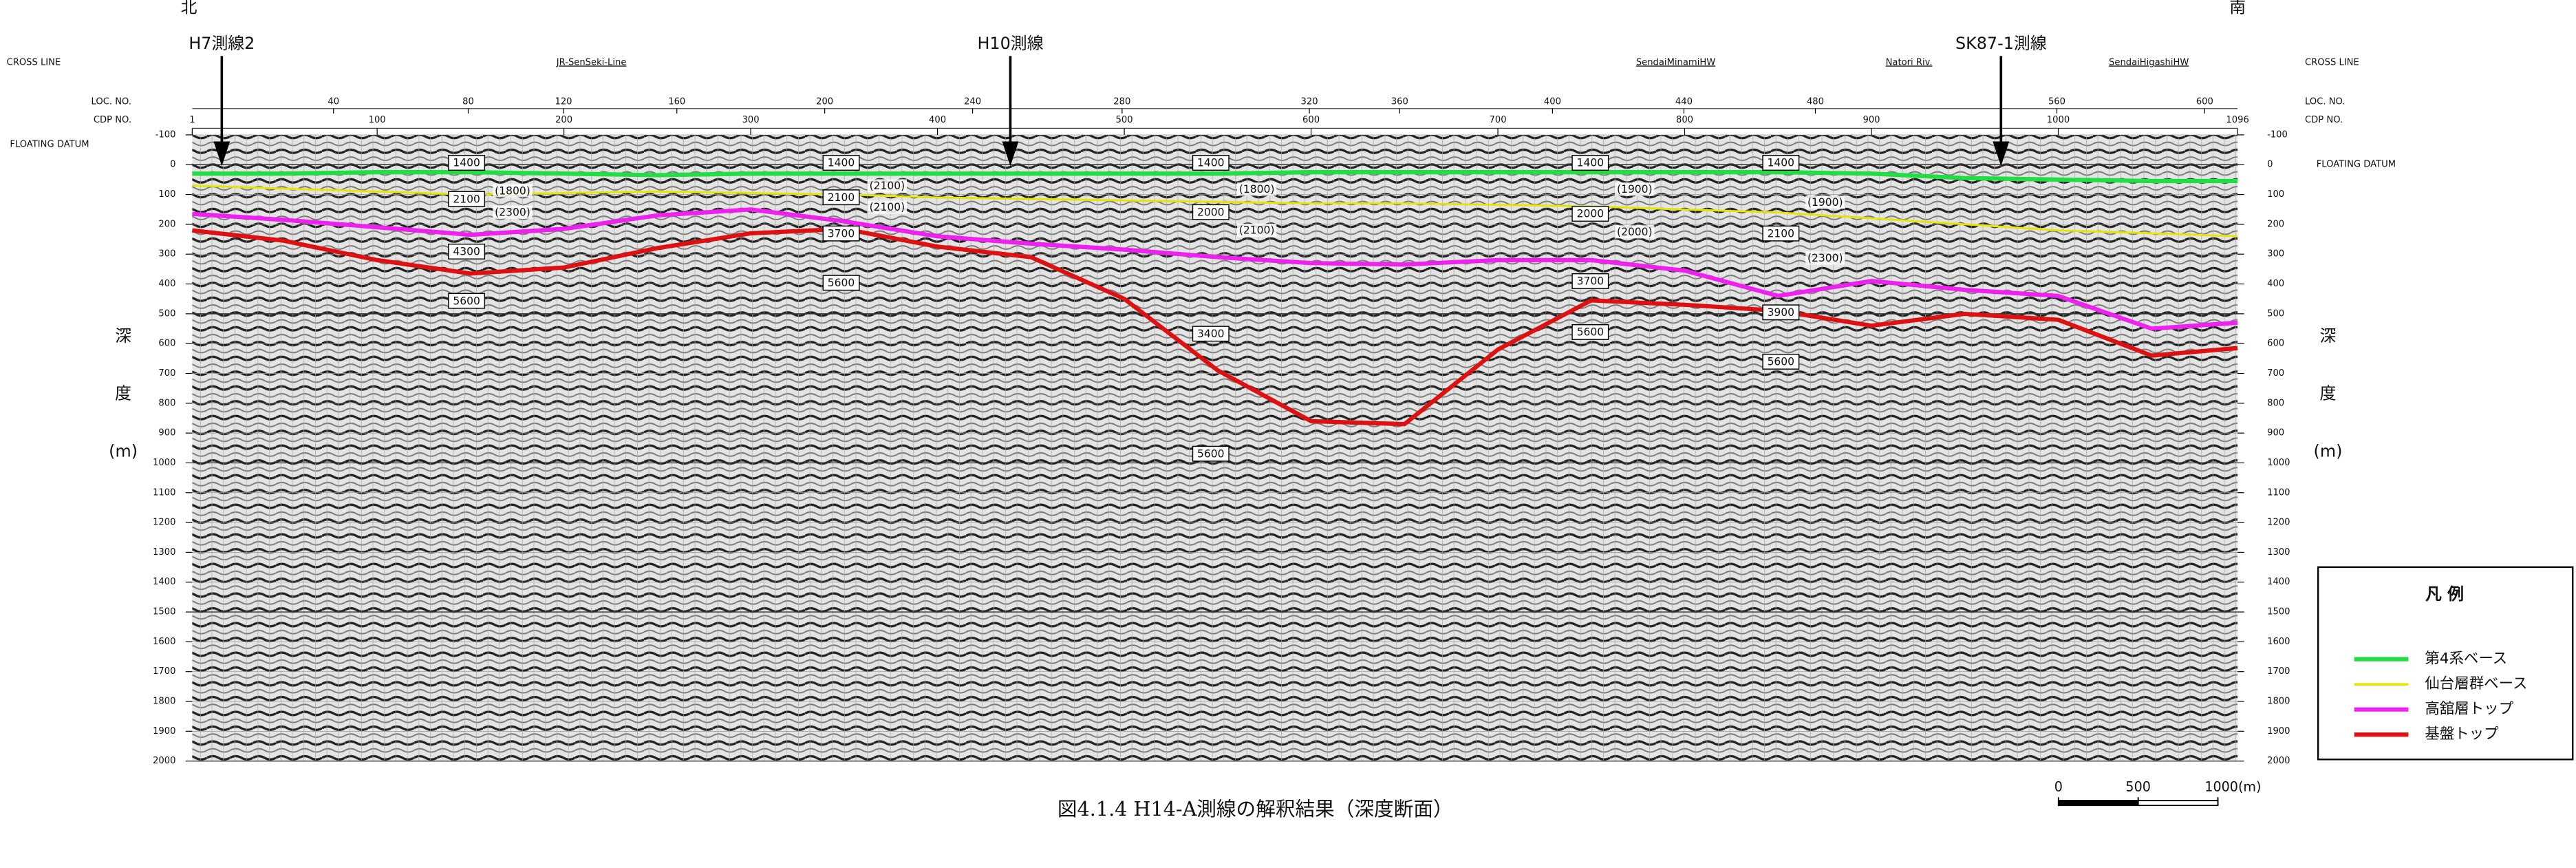  What do you see at coordinates (164, 493) in the screenshot?
I see `y-tick-label: 1100` at bounding box center [164, 493].